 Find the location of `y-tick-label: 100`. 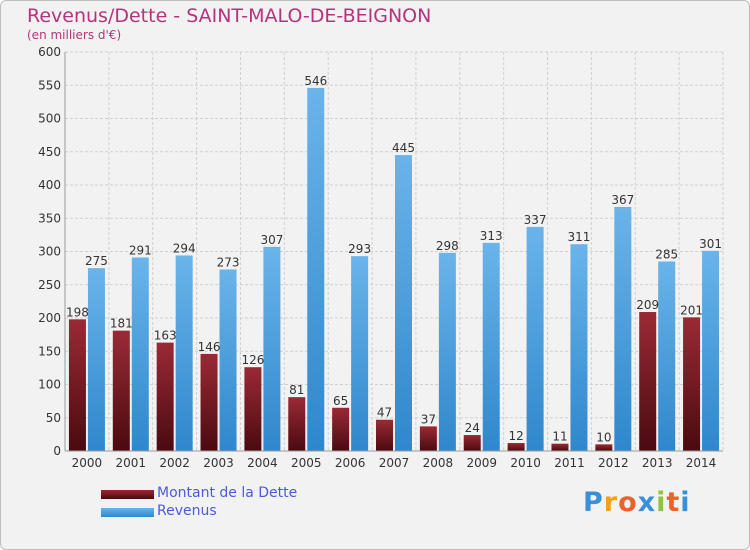

y-tick-label: 100 is located at coordinates (49, 385).